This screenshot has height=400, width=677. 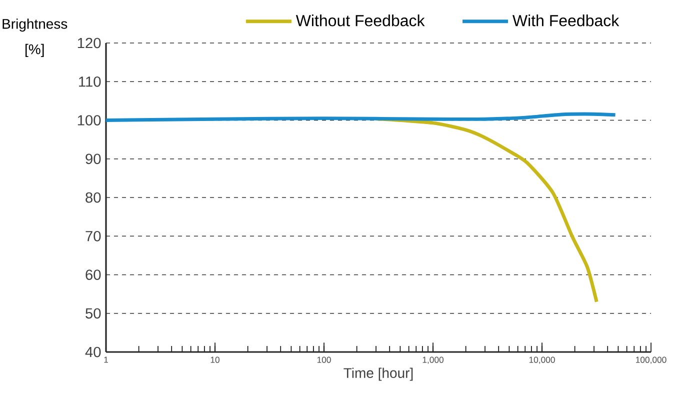 I want to click on y-tick-label: 110, so click(x=90, y=81).